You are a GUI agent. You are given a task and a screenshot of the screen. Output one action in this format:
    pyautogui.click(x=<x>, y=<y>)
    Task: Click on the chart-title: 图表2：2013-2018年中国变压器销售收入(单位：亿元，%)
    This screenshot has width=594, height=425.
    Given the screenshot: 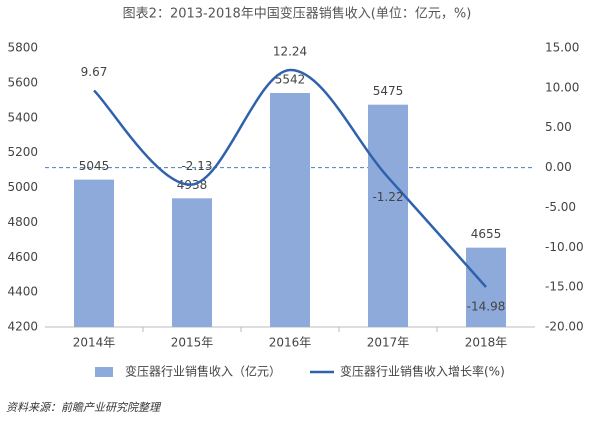 What is the action you would take?
    pyautogui.click(x=297, y=14)
    